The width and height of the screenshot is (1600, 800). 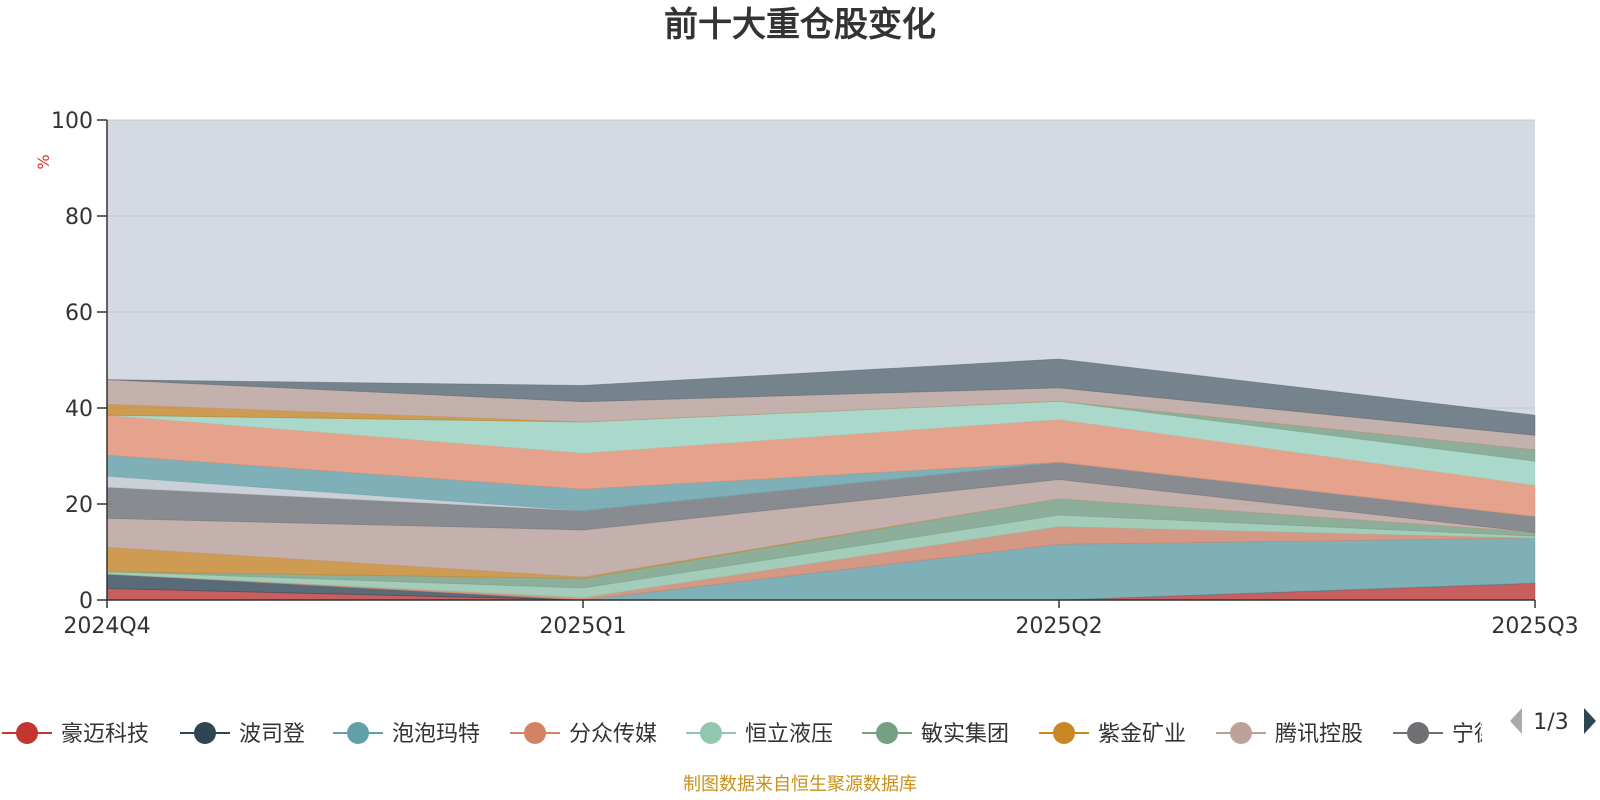 What do you see at coordinates (1516, 721) in the screenshot?
I see `legend-prev-icon` at bounding box center [1516, 721].